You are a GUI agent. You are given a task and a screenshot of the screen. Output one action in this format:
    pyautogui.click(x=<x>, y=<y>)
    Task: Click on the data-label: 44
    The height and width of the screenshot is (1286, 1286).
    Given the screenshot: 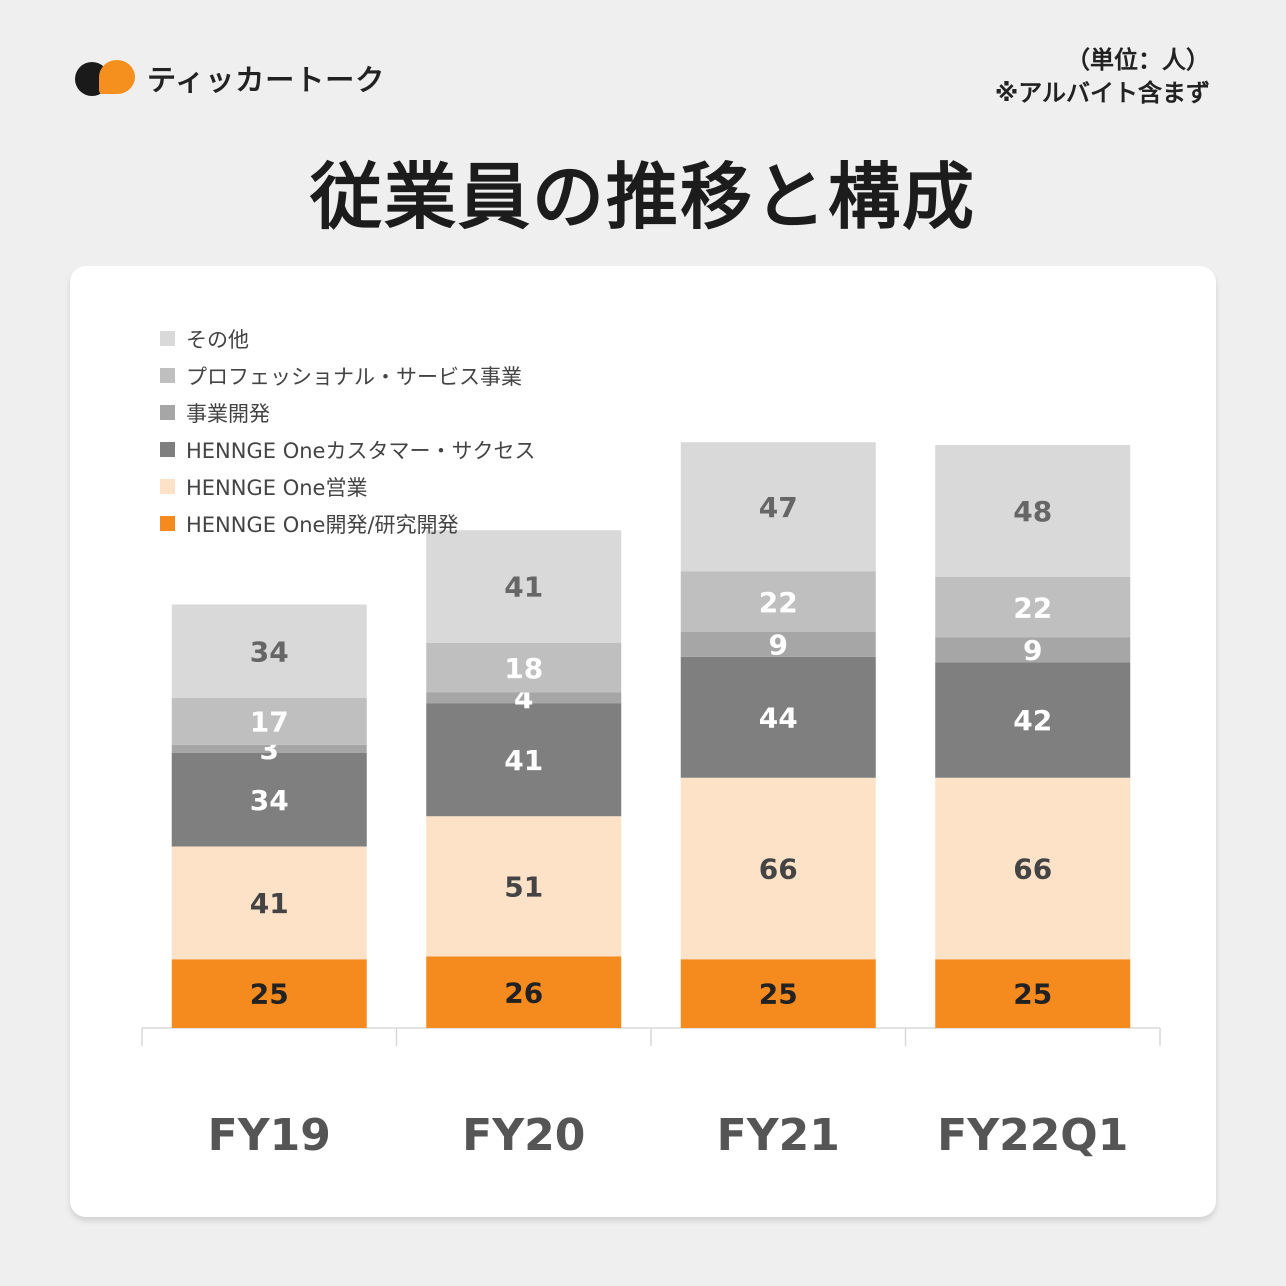 What is the action you would take?
    pyautogui.click(x=778, y=717)
    